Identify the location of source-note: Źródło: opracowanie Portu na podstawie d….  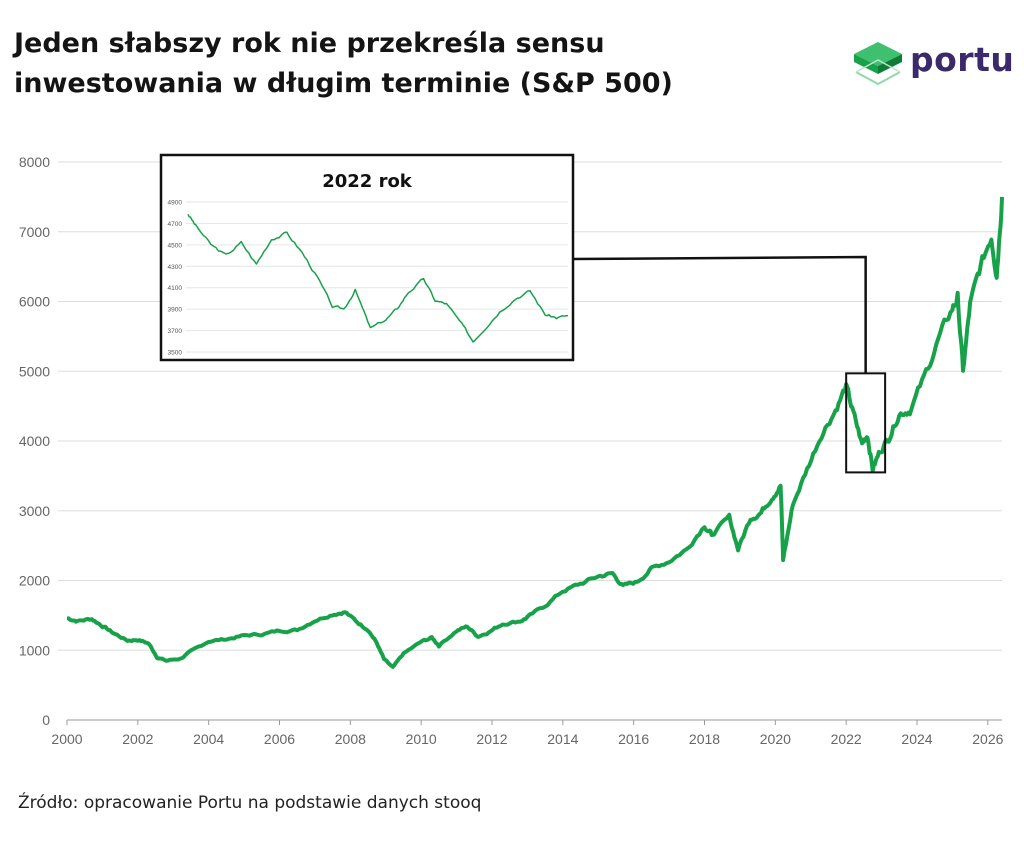
(250, 803).